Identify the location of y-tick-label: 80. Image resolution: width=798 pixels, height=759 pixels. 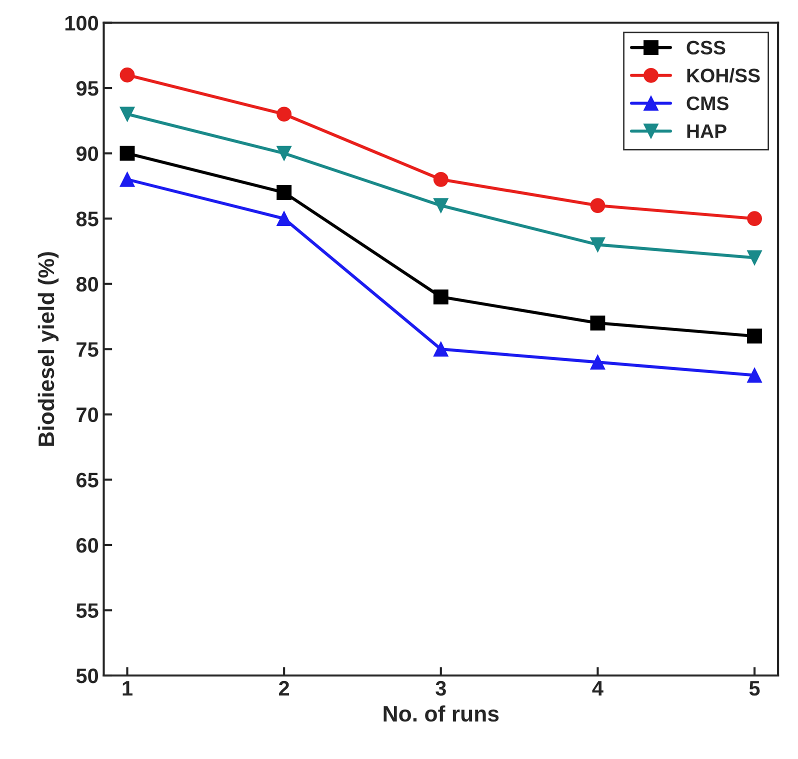
(87, 284).